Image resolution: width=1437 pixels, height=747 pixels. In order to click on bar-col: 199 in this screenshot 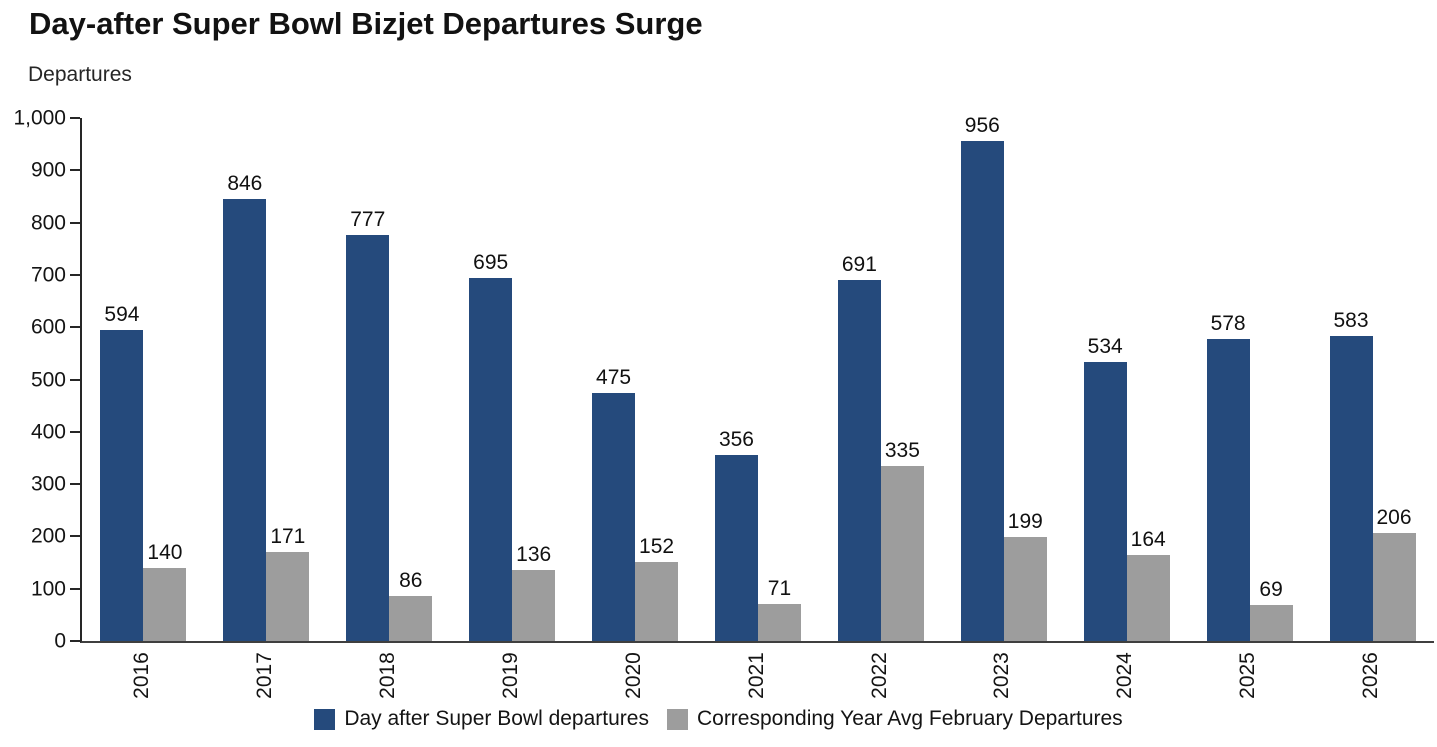, I will do `click(1025, 576)`.